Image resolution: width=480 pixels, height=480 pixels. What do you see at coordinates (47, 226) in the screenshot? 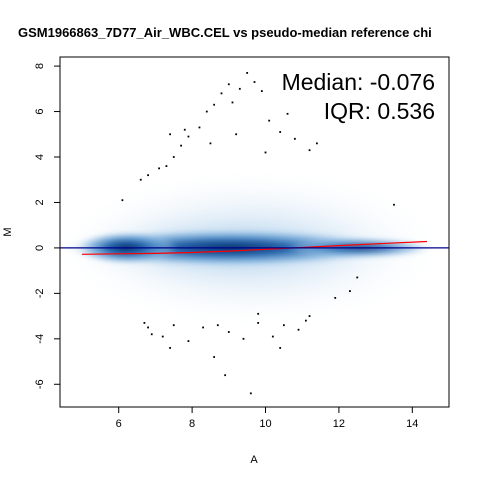
I see `y-axis: -6 -4 -2 0 2 4 6 8` at bounding box center [47, 226].